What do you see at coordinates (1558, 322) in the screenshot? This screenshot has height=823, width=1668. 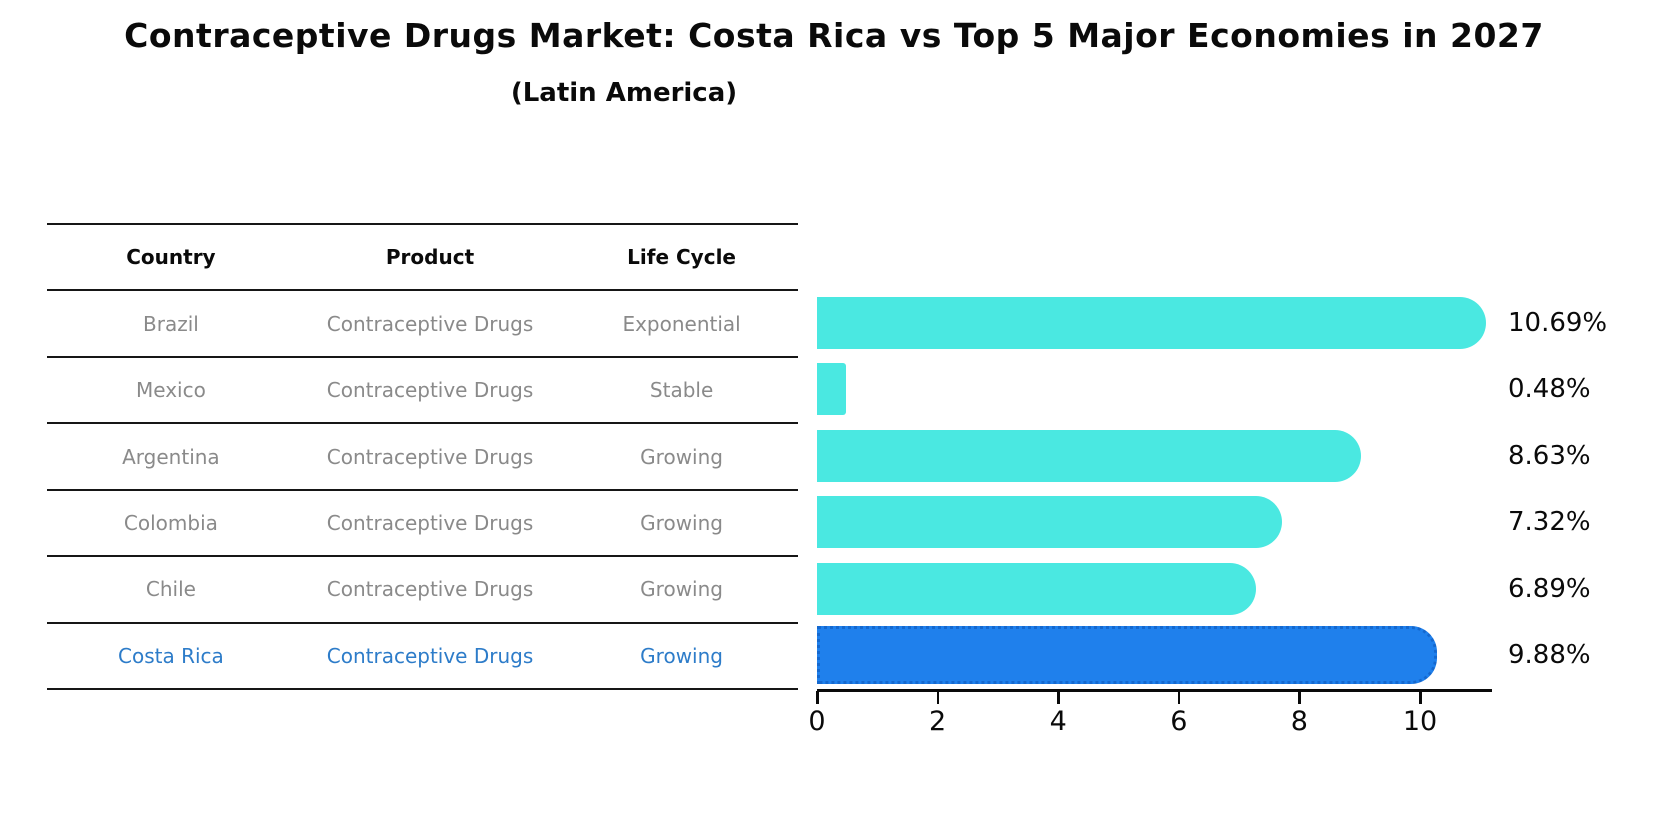 I see `value-label: 10.69%` at bounding box center [1558, 322].